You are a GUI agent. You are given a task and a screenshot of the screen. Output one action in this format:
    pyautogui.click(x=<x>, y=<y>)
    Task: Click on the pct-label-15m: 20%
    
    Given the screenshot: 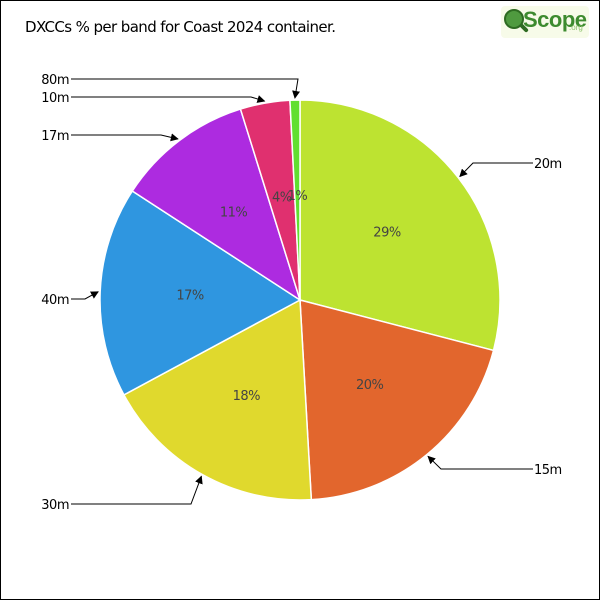 What is the action you would take?
    pyautogui.click(x=370, y=385)
    